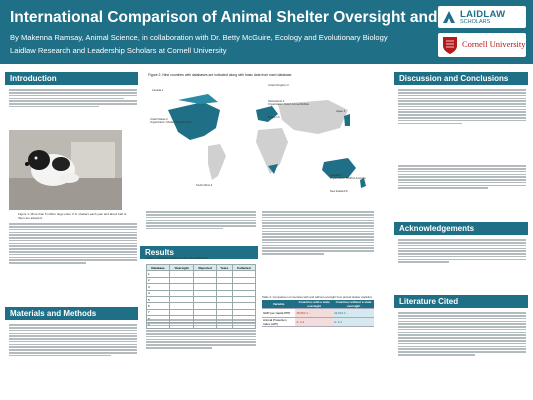 This screenshot has height=400, width=533. What do you see at coordinates (353, 304) in the screenshot?
I see `table2-header: Countries without a state oversight` at bounding box center [353, 304].